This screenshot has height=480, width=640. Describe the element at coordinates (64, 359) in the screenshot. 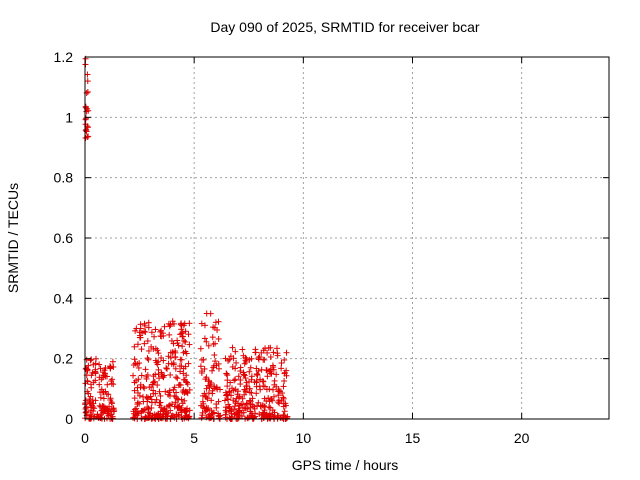

I see `y-tick-label: 0.2` at that location.